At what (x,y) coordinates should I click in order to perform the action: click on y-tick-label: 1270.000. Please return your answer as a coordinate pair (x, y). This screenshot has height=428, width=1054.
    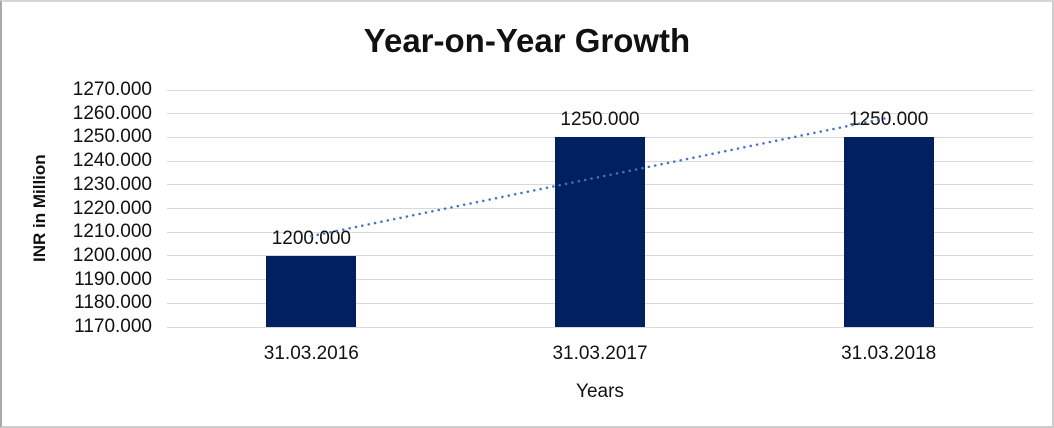
    Looking at the image, I should click on (112, 89).